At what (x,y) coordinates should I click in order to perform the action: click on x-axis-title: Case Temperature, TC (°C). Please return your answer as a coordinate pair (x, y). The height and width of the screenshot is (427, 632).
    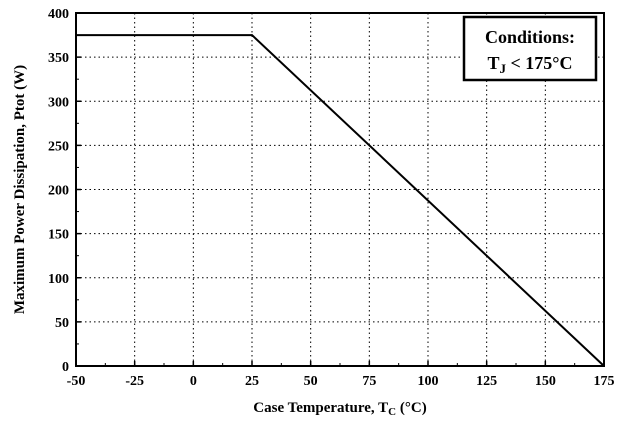
    Looking at the image, I should click on (339, 409).